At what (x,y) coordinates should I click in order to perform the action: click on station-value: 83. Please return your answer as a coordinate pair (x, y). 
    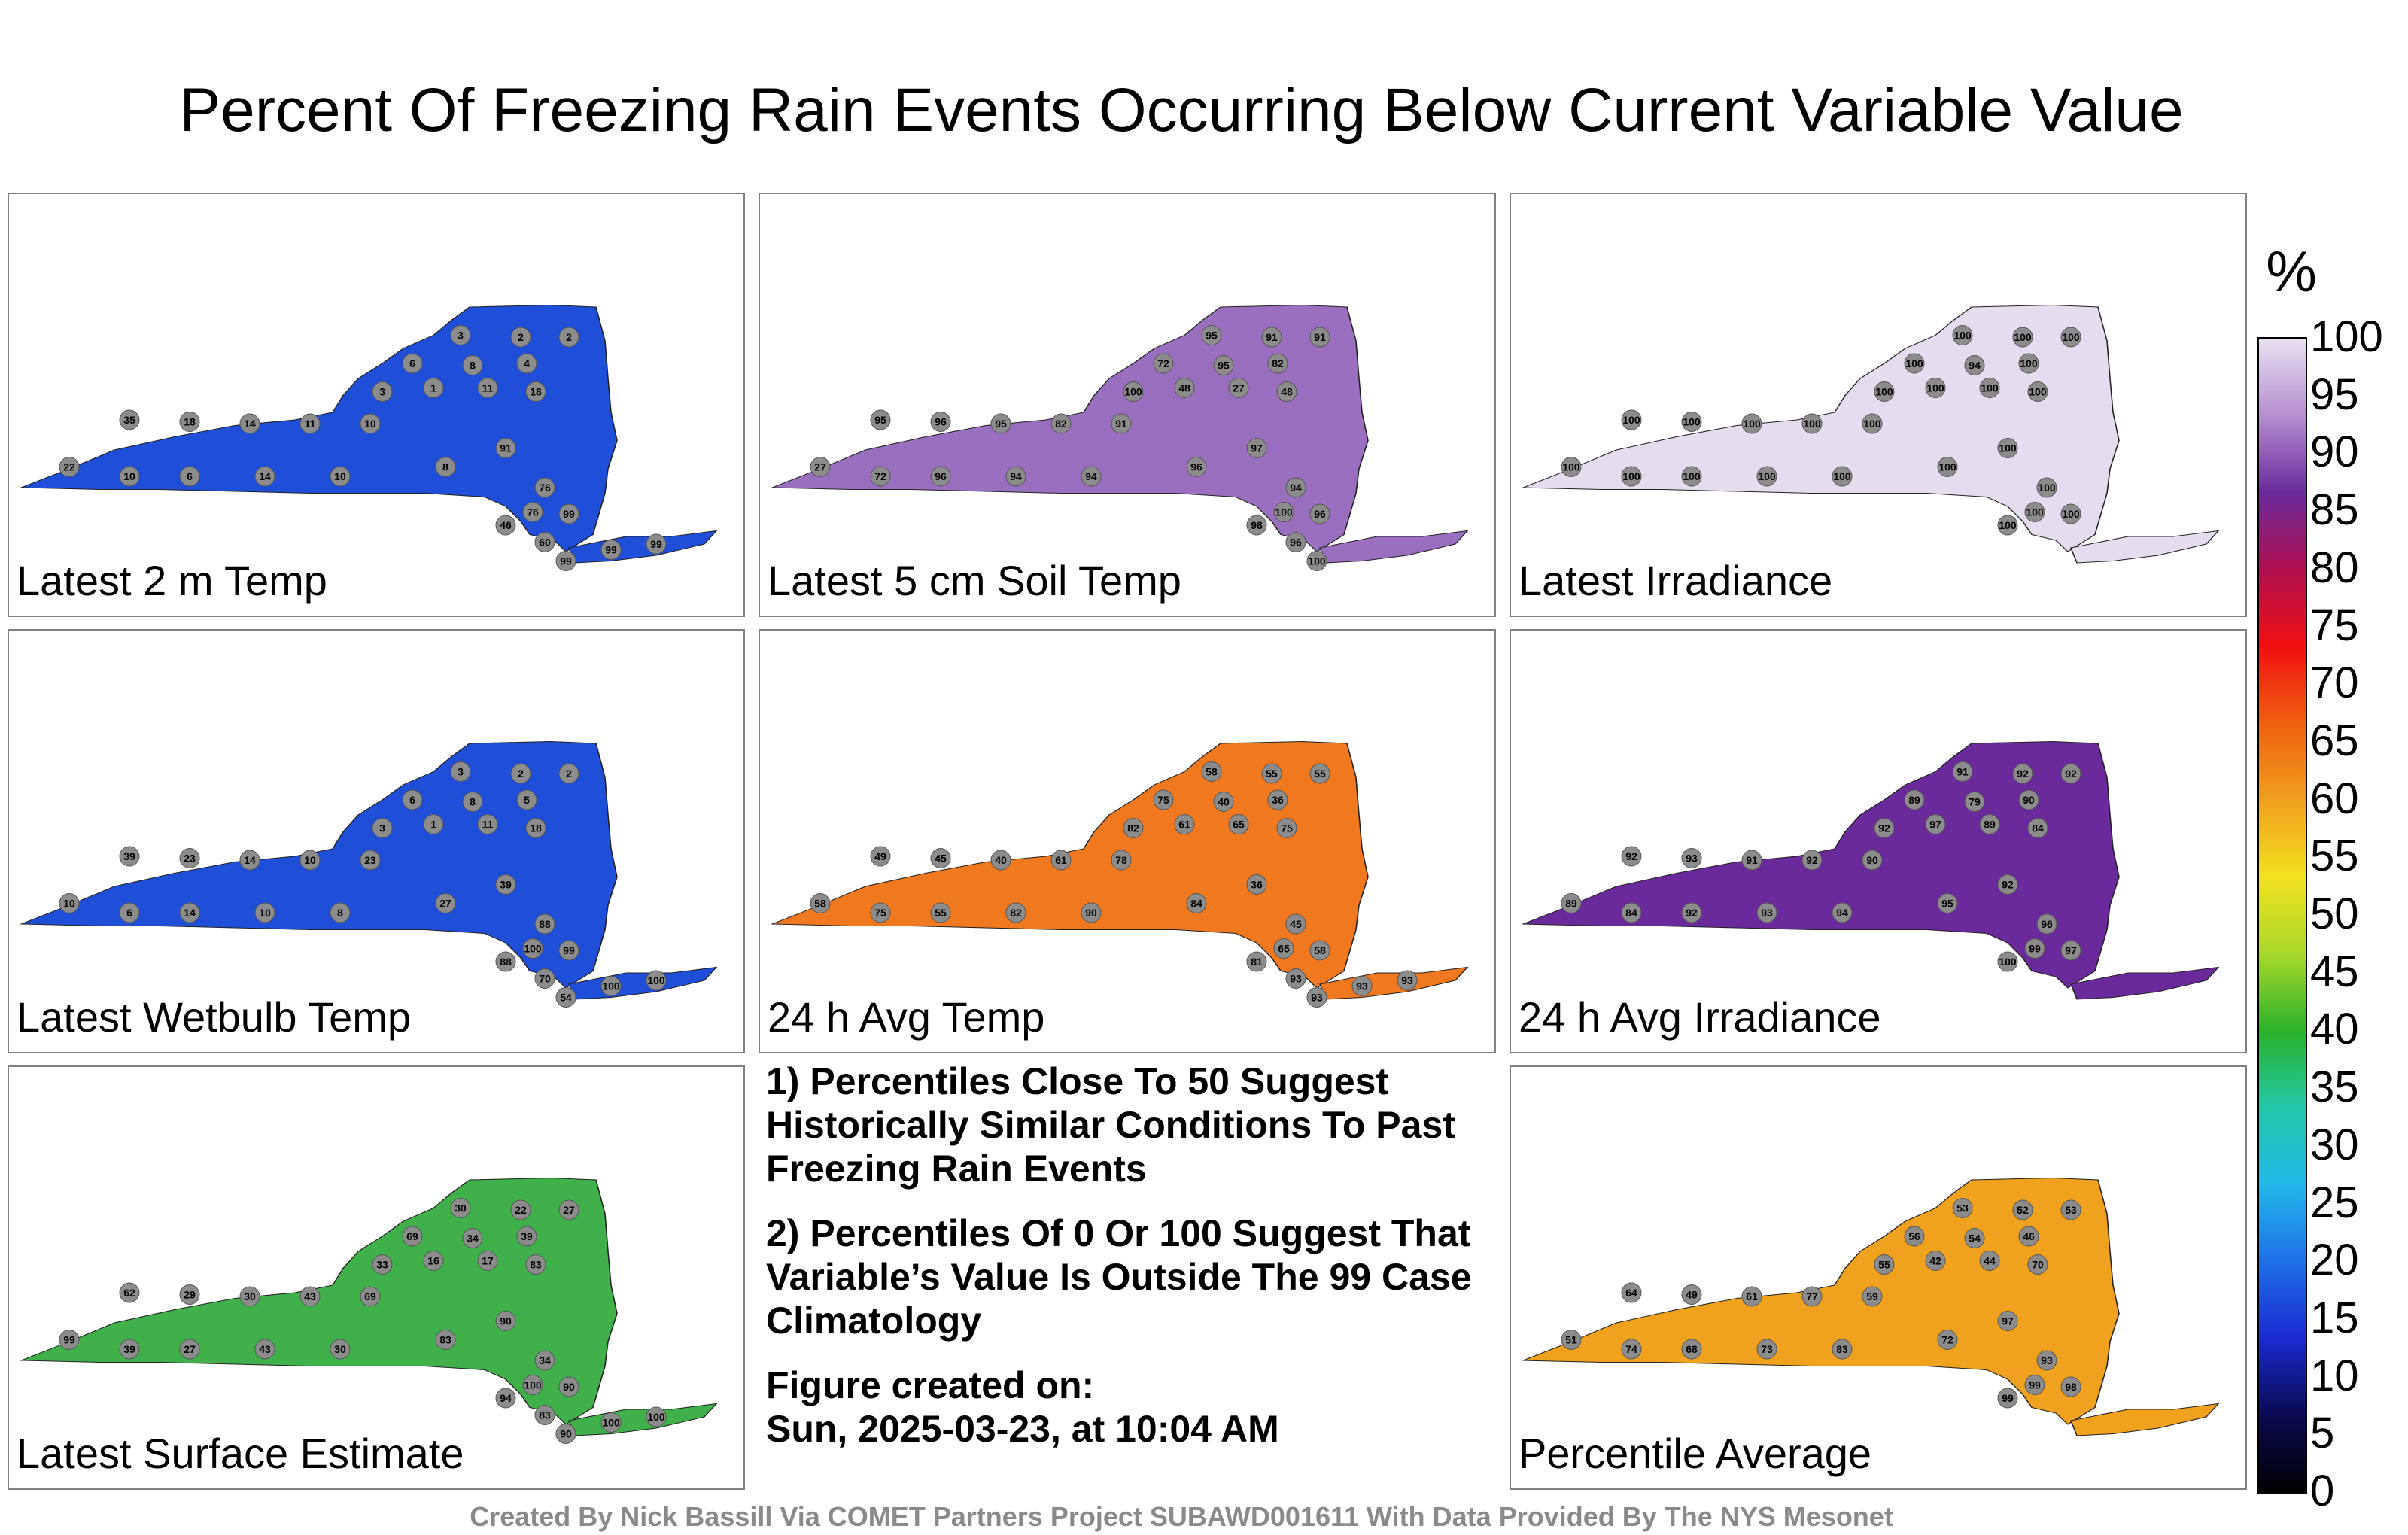
    Looking at the image, I should click on (445, 1340).